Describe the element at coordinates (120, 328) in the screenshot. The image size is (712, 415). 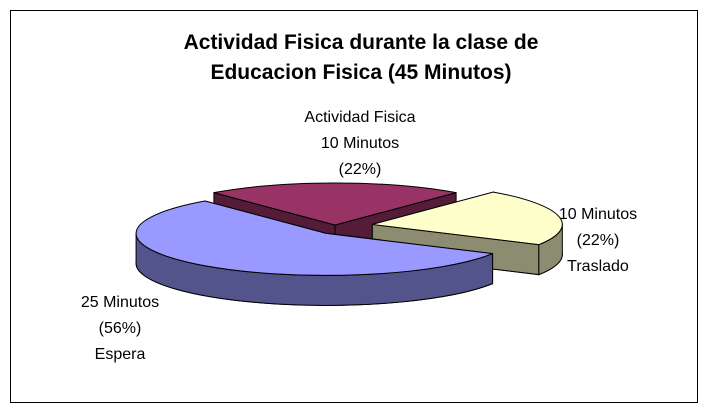
I see `data-label: (56%)` at that location.